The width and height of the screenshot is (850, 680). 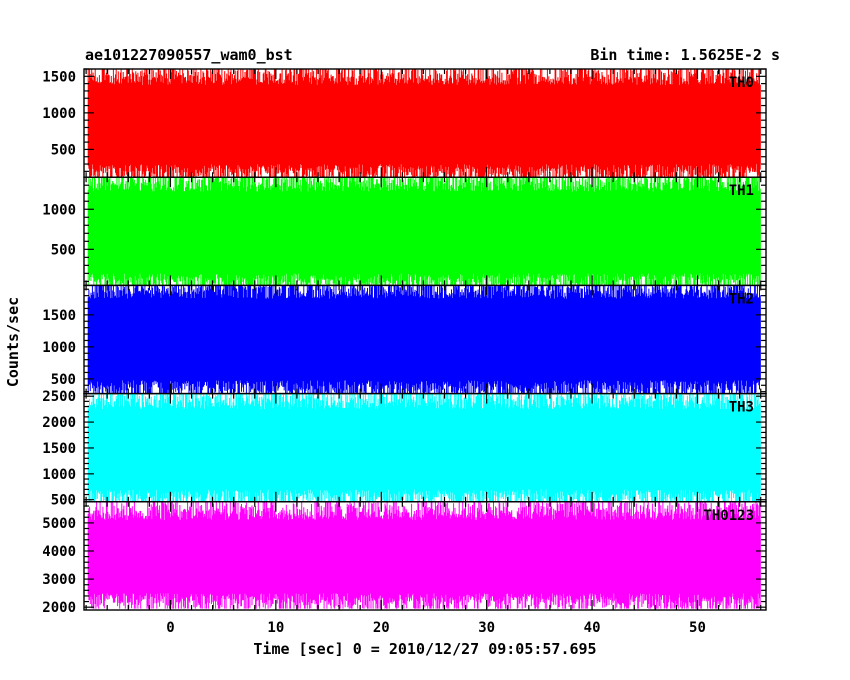 What do you see at coordinates (697, 628) in the screenshot?
I see `x-tick-label: 50` at bounding box center [697, 628].